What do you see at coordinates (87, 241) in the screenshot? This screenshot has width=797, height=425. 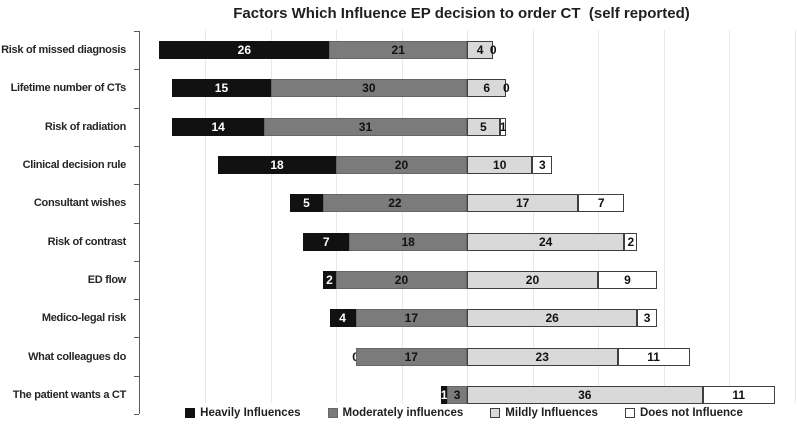 I see `category-label-risk-of-contrast: Risk of contrast` at bounding box center [87, 241].